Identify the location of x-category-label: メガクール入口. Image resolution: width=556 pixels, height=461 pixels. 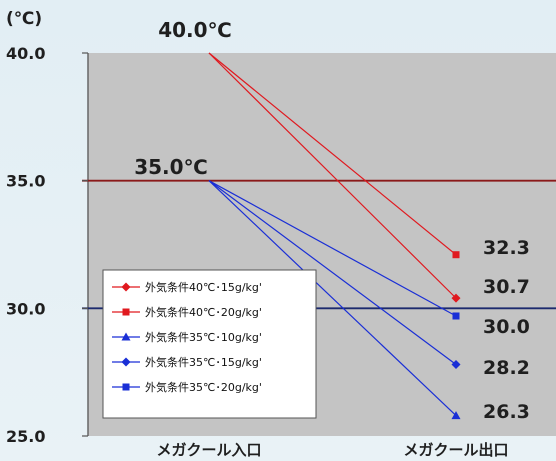
(208, 450).